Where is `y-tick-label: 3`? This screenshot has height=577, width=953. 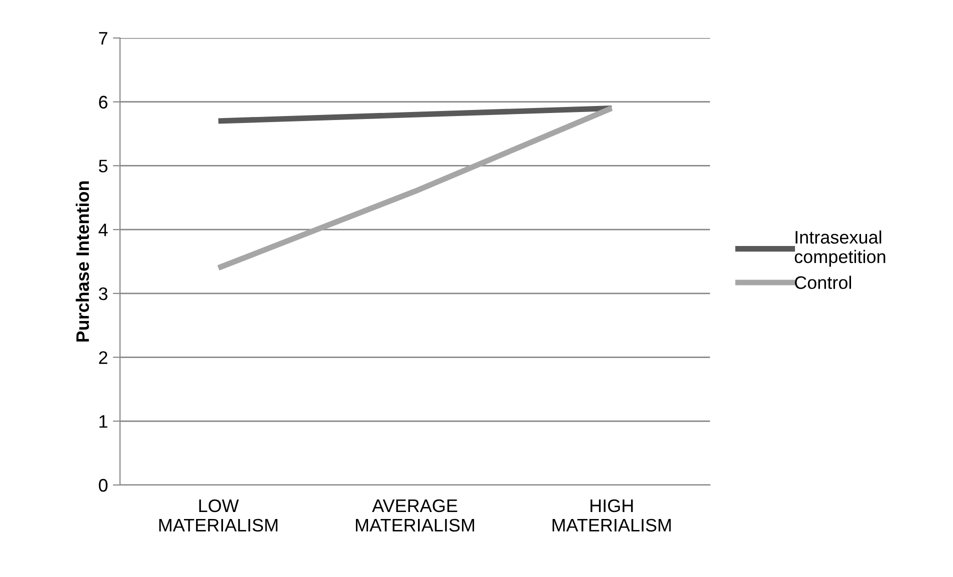 y-tick-label: 3 is located at coordinates (103, 293).